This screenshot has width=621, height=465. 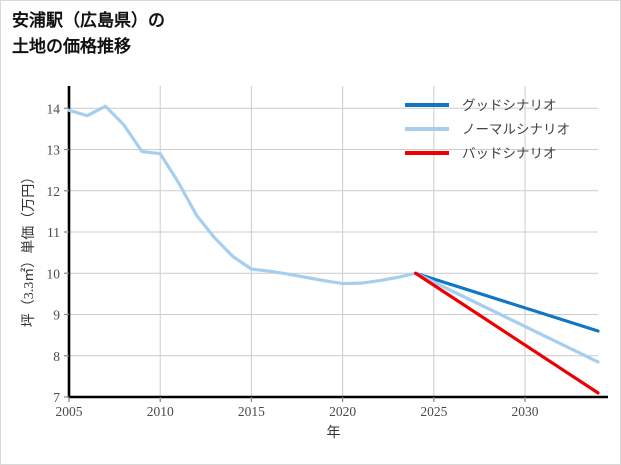 What do you see at coordinates (88, 33) in the screenshot?
I see `page-title: 安浦駅（広島県）の 土地の価格推移` at bounding box center [88, 33].